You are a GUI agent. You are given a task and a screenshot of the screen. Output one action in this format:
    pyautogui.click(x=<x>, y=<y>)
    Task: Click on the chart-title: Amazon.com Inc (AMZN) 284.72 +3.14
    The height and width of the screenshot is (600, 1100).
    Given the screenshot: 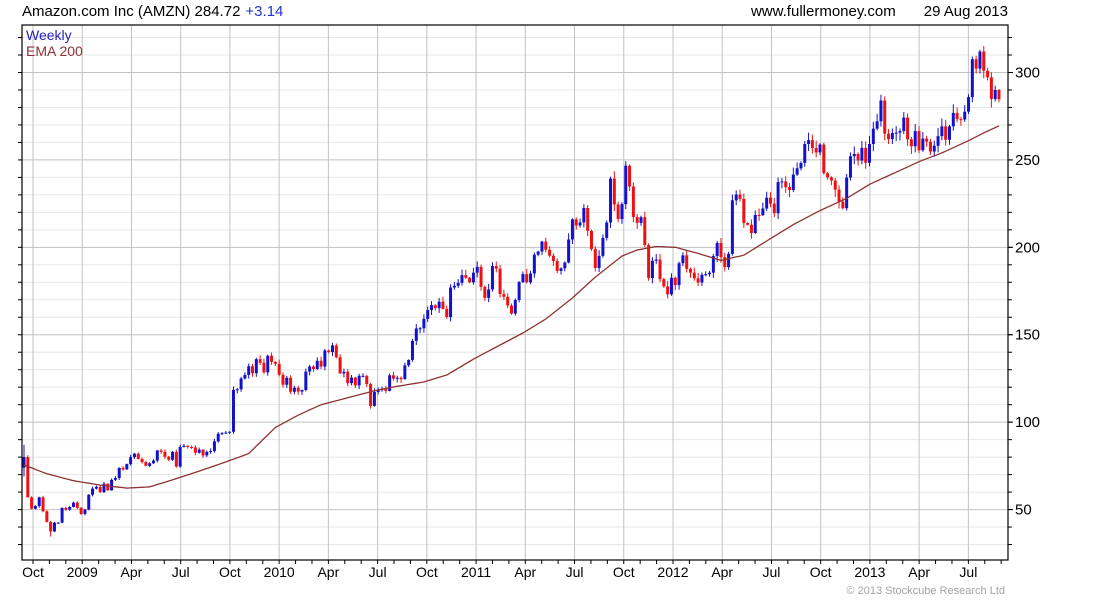 What is the action you would take?
    pyautogui.click(x=152, y=11)
    